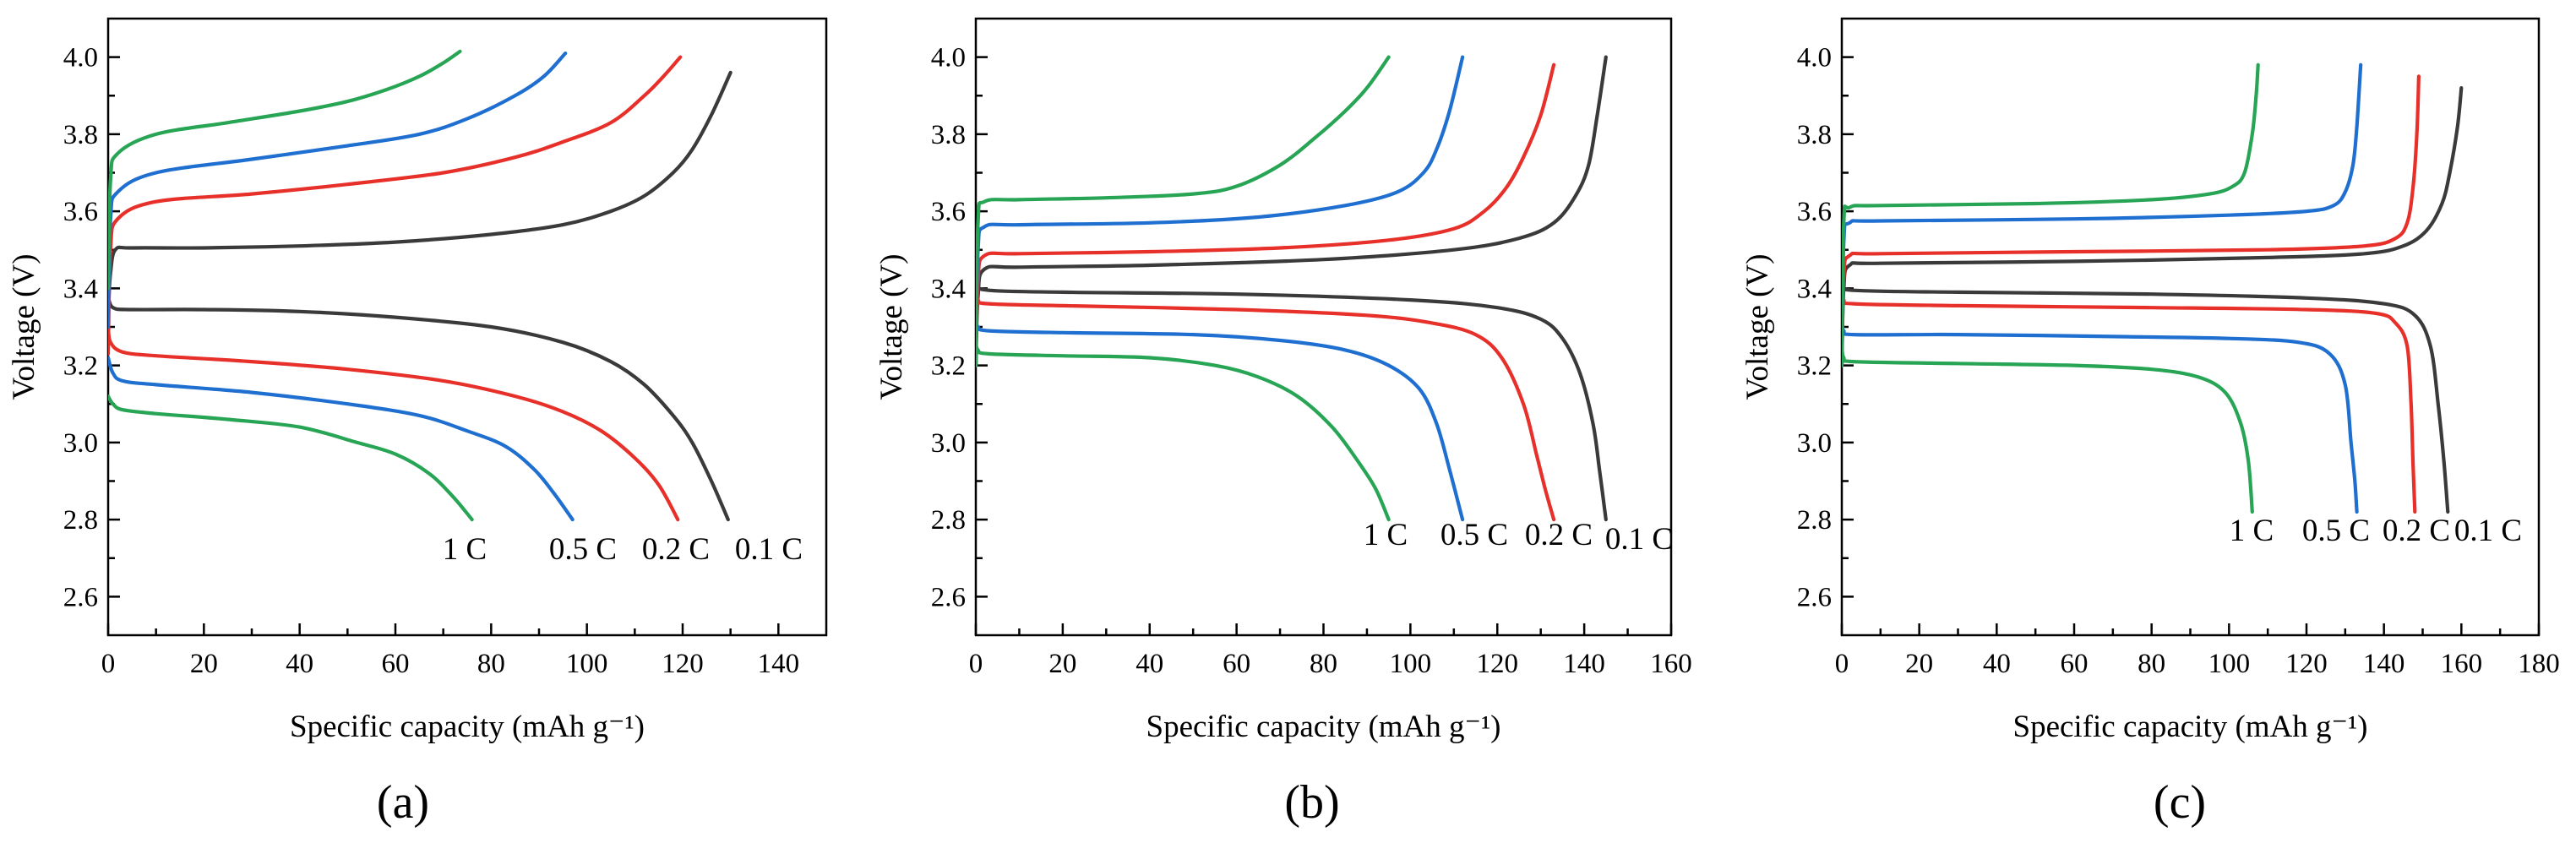 This screenshot has width=2576, height=843. Describe the element at coordinates (403, 802) in the screenshot. I see `panel-label: (a)` at that location.